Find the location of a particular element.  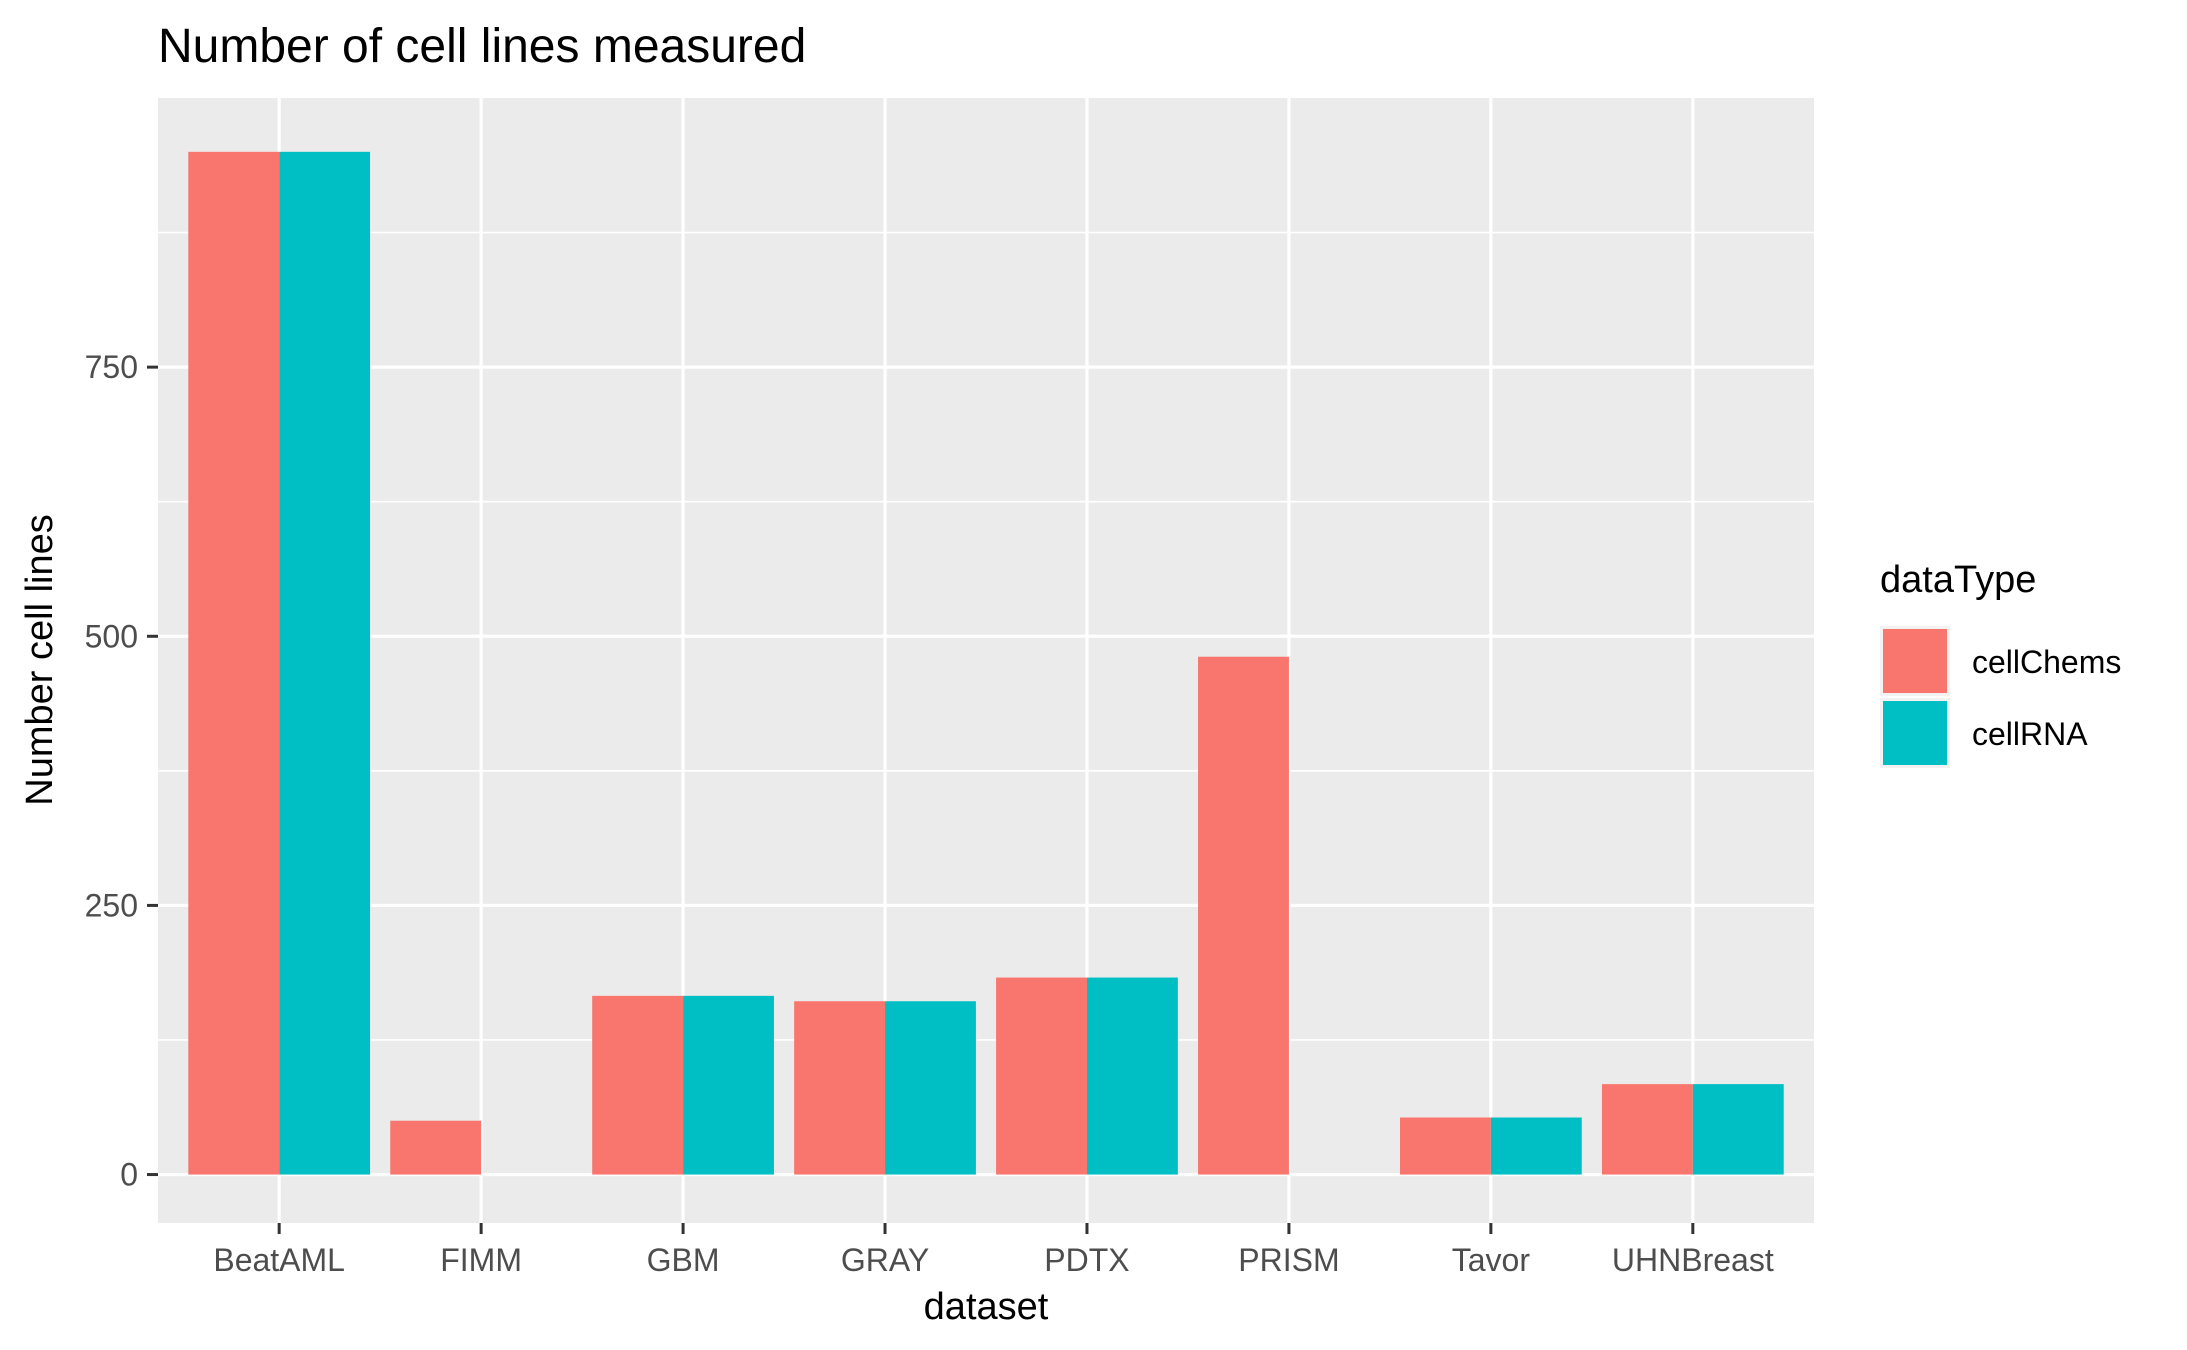

x-tick-label: PRISM is located at coordinates (1288, 1260).